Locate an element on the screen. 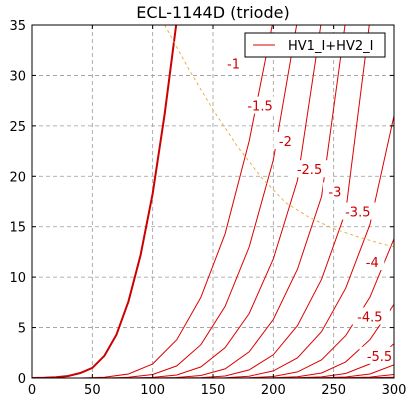 The image size is (410, 404). legend-label: HV1_I+HV2_I is located at coordinates (330, 46).